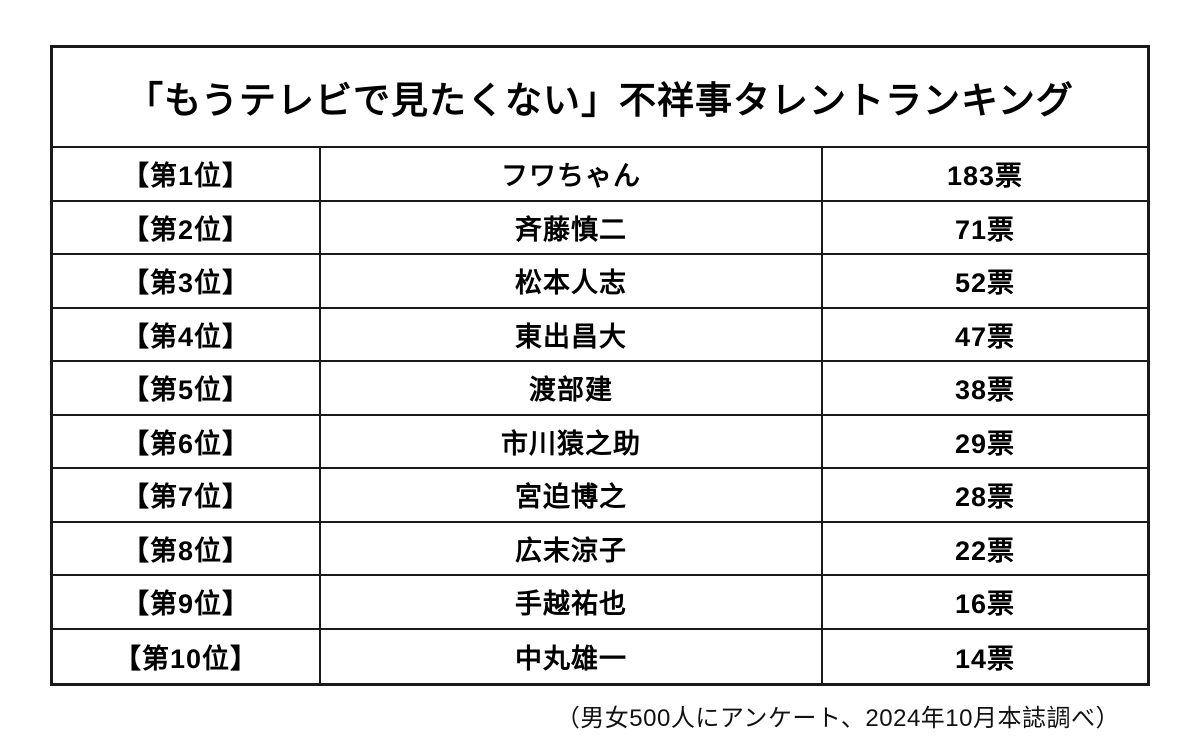 The image size is (1200, 750). I want to click on rank-cell: 【第10位】, so click(187, 656).